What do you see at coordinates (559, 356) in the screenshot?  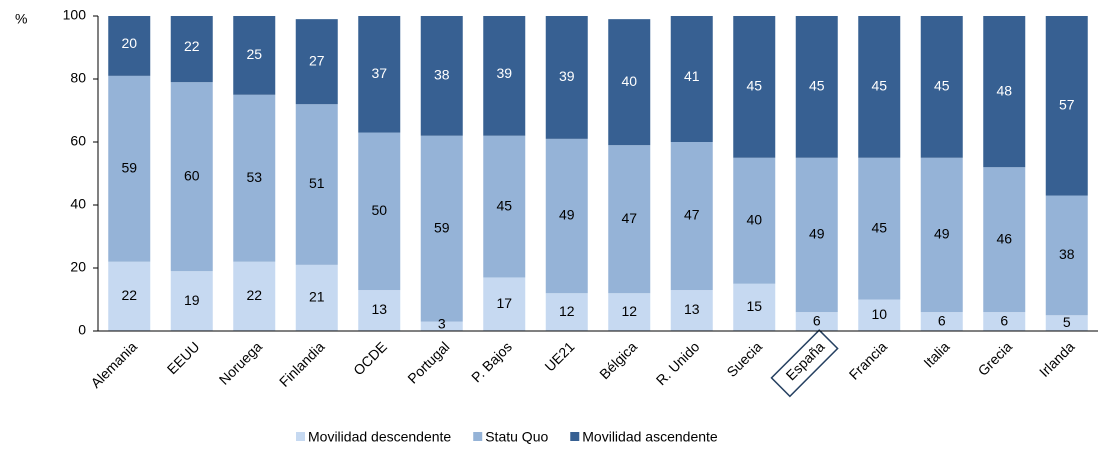 I see `x-tick-label: UE21` at bounding box center [559, 356].